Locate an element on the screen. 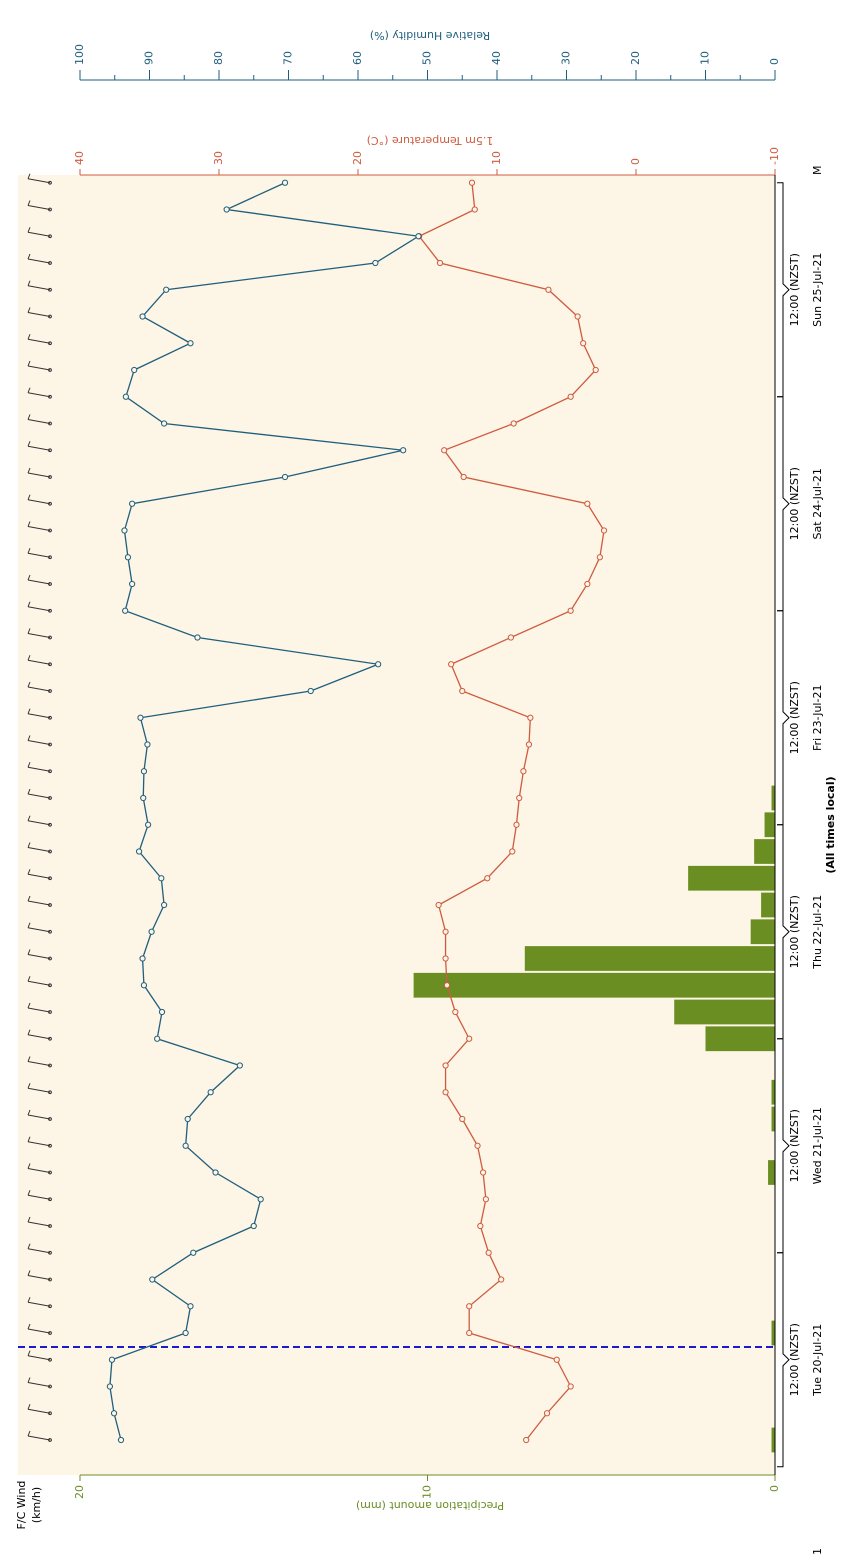  rh-axis-title: Relative Humidity (%) is located at coordinates (430, 35).